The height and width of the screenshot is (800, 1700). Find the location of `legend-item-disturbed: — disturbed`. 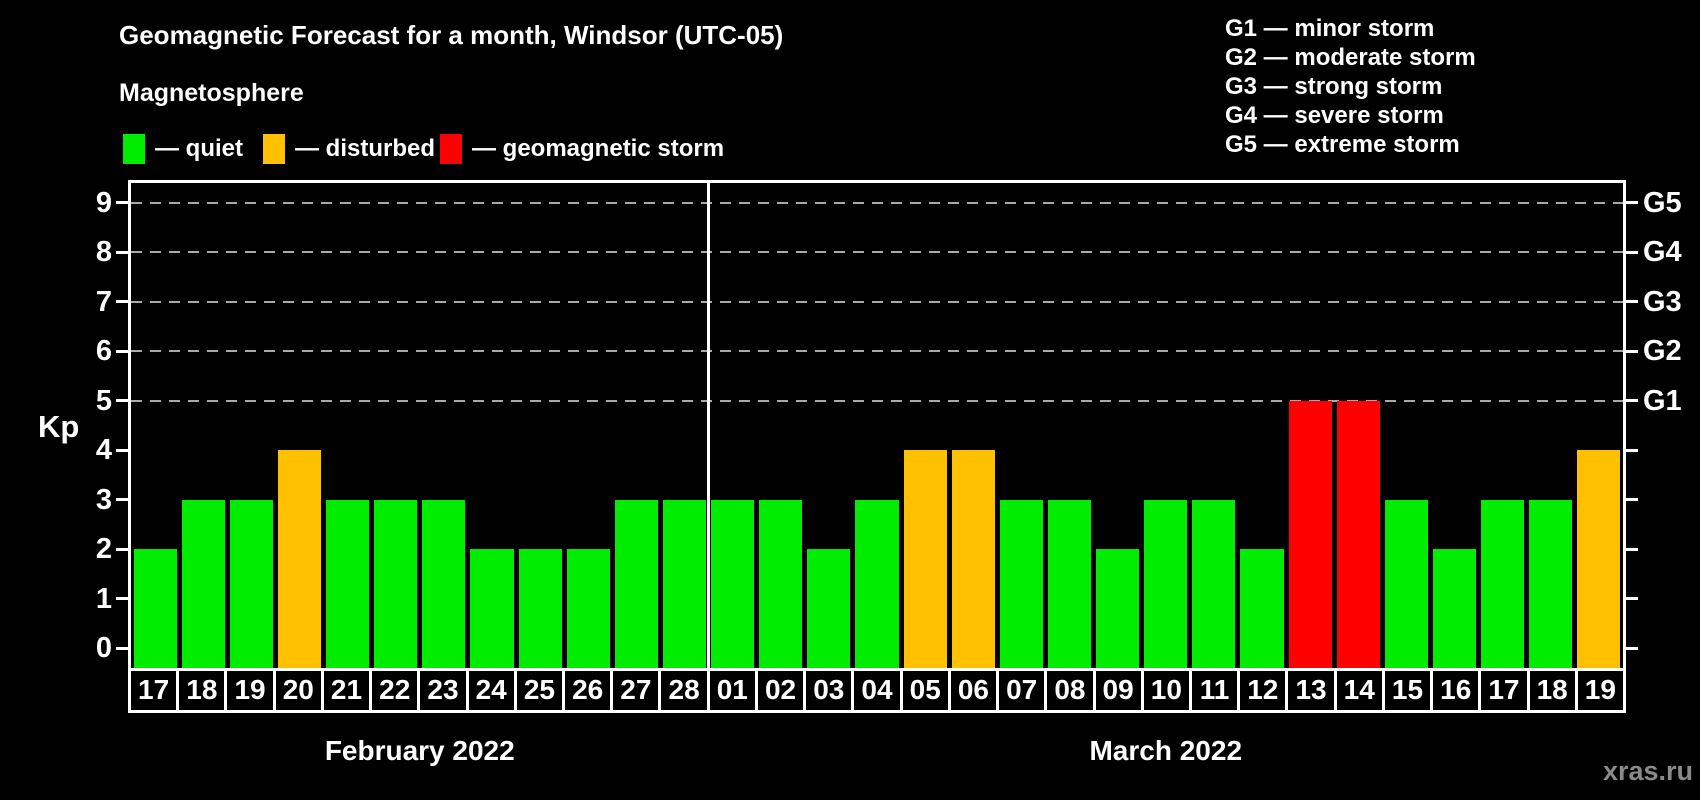

legend-item-disturbed: — disturbed is located at coordinates (349, 149).